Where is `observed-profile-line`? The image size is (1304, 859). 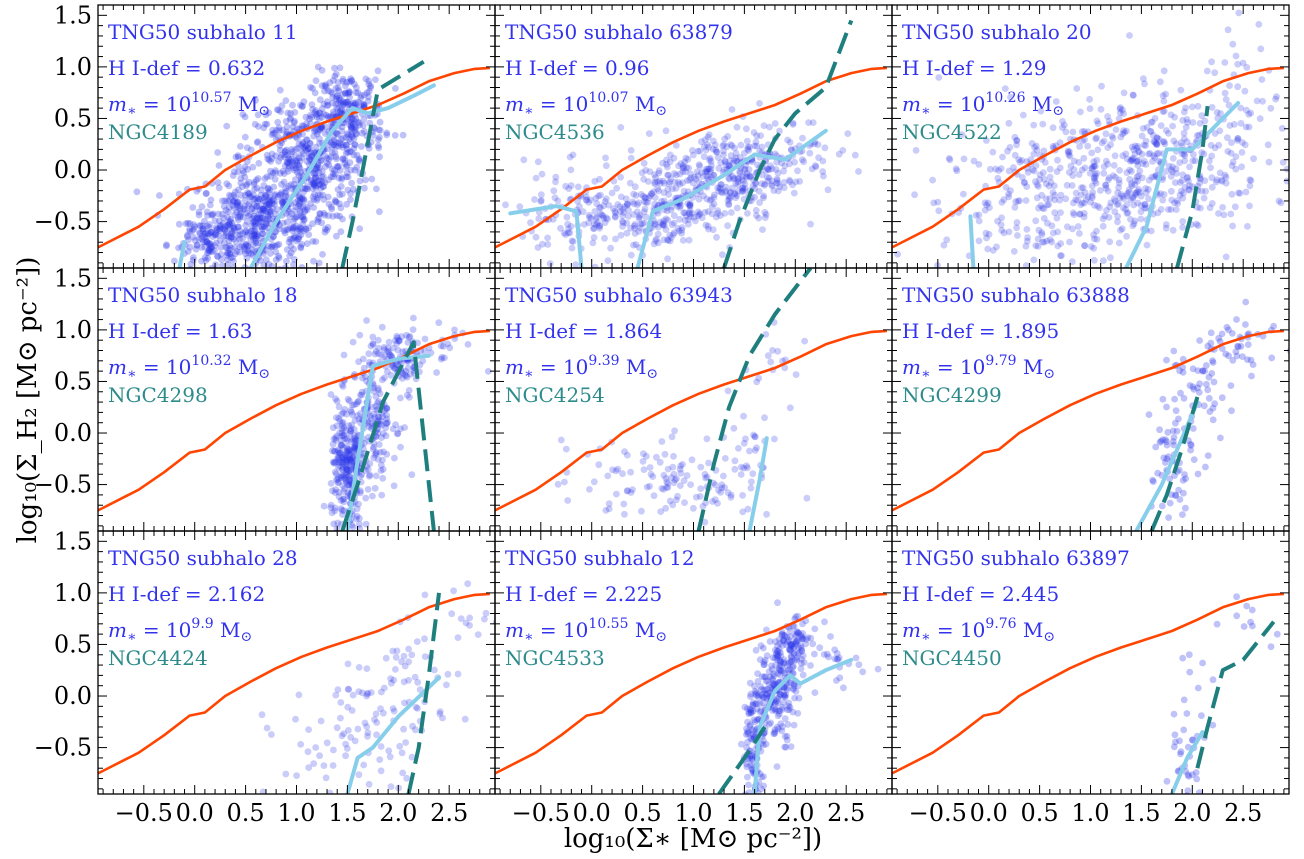 observed-profile-line is located at coordinates (1174, 463).